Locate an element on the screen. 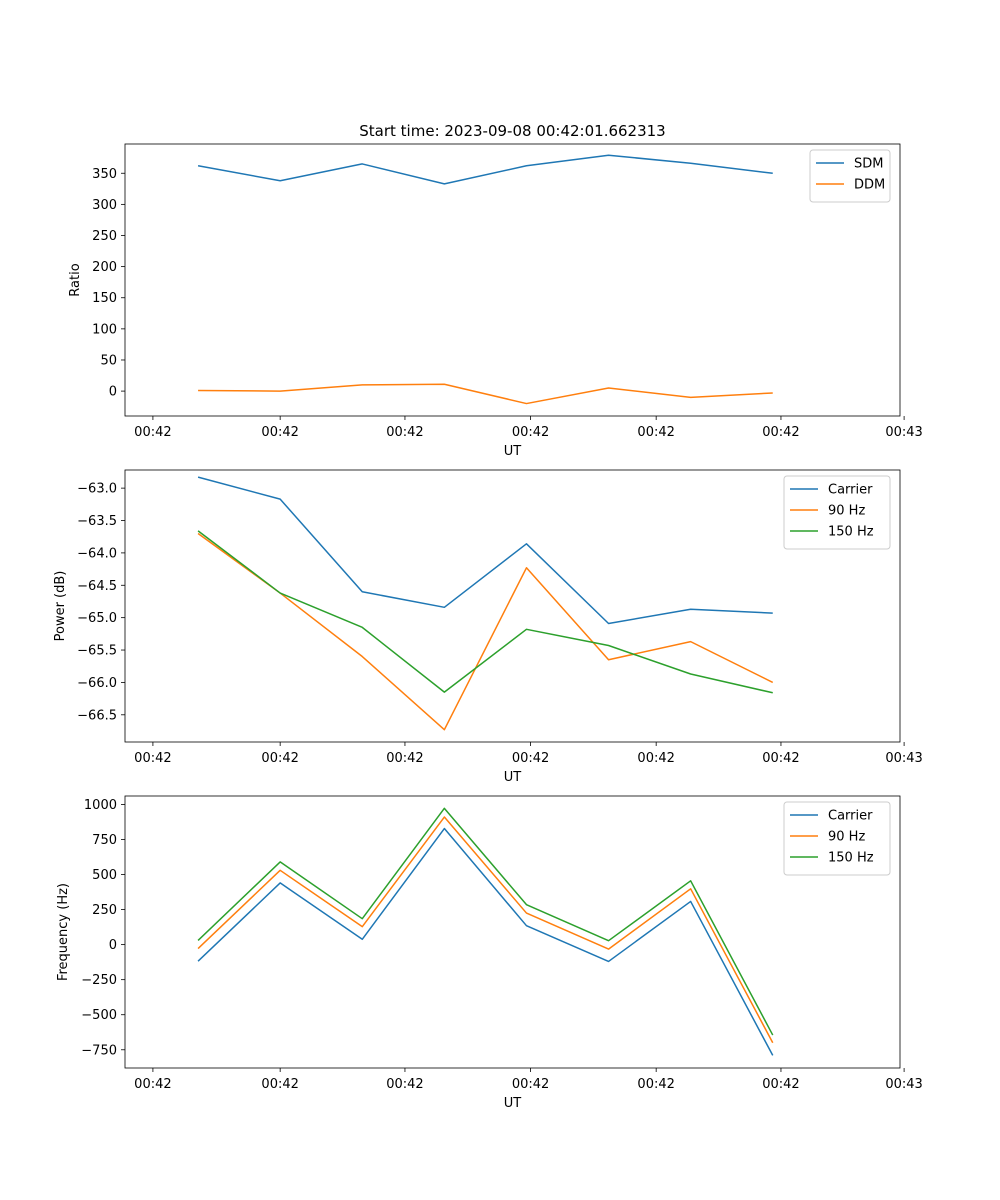 The image size is (1000, 1200). y-tick-label: −63.0 is located at coordinates (97, 489).